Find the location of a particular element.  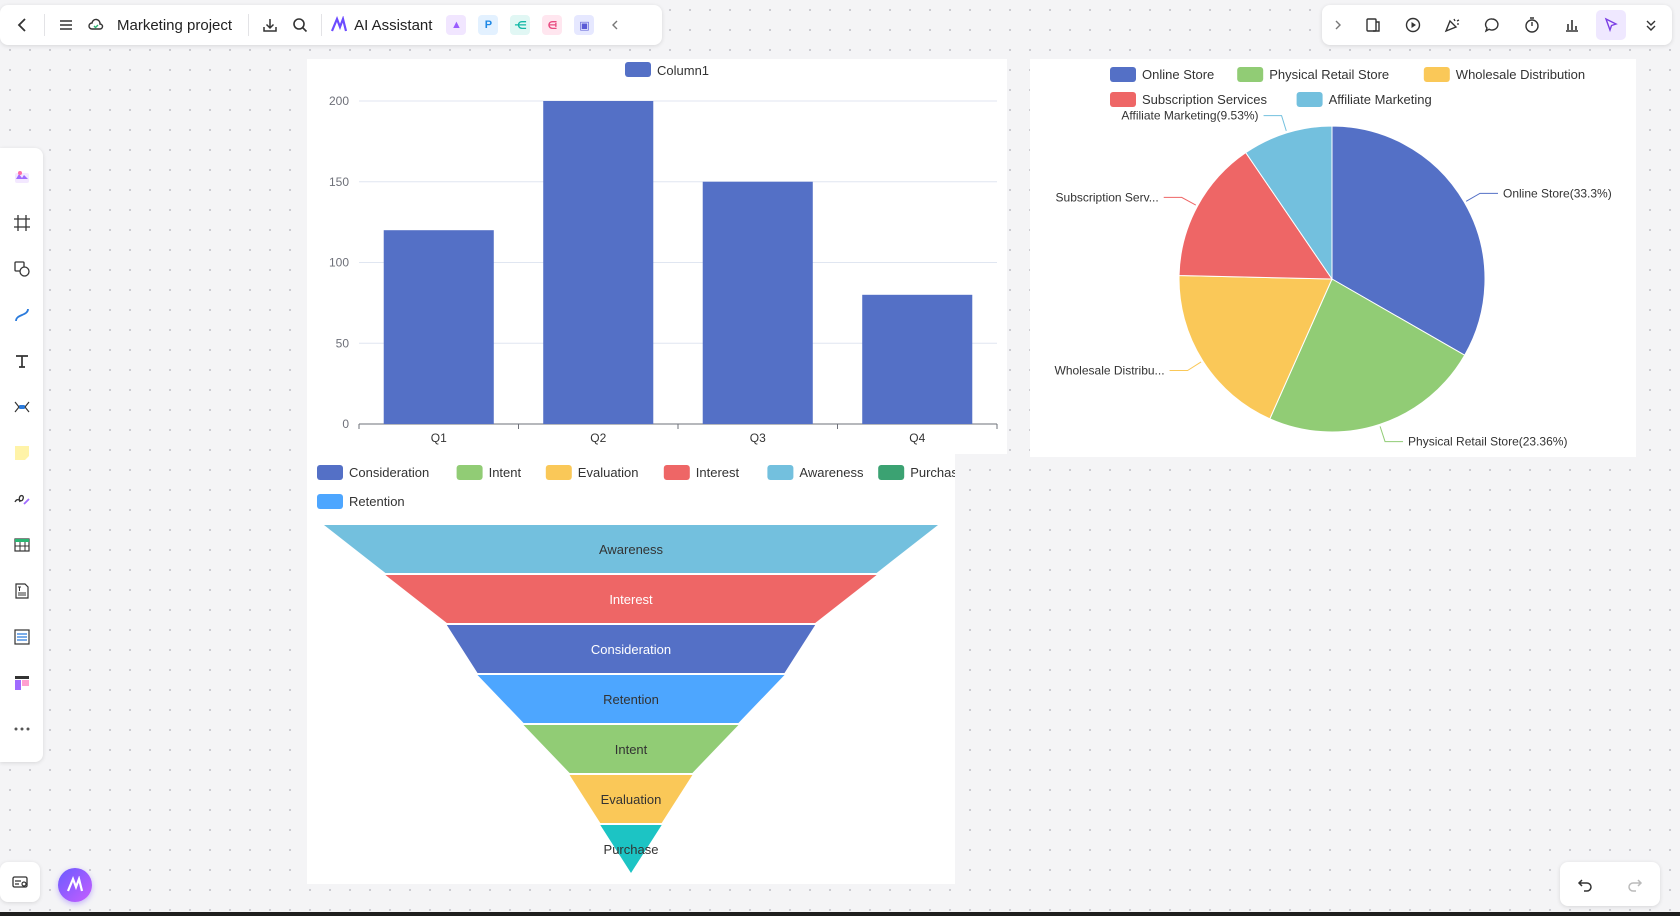

more-icon is located at coordinates (1651, 25).